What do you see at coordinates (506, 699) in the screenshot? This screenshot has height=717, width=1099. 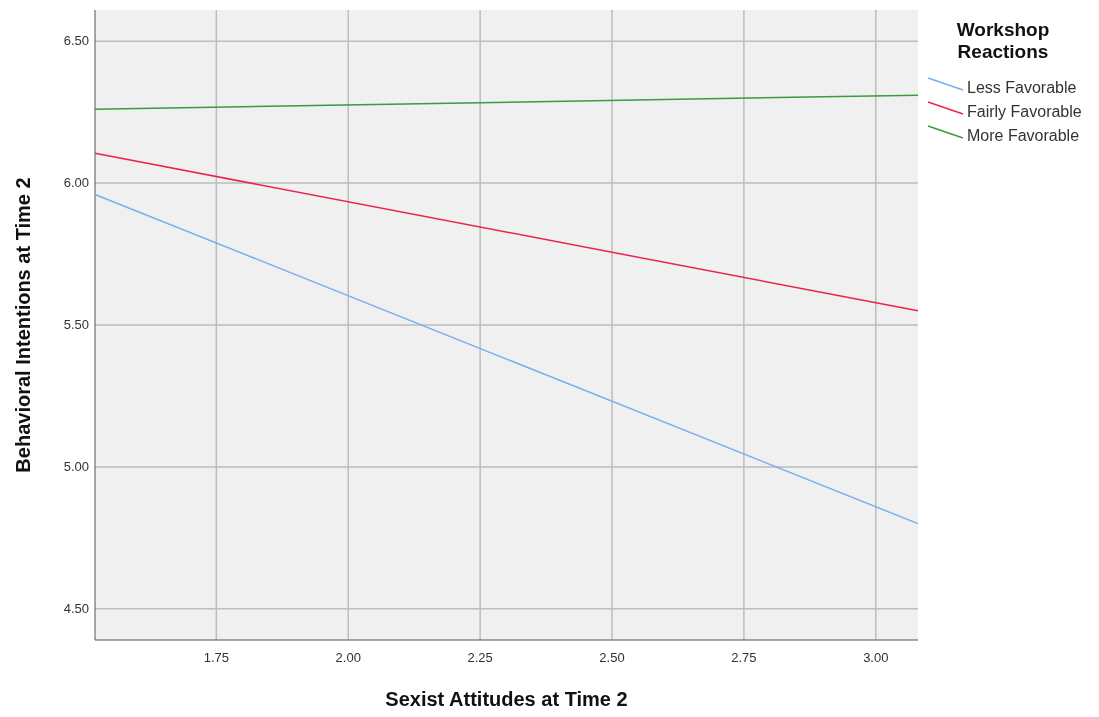 I see `x-axis-title: Sexist Attitudes at Time 2` at bounding box center [506, 699].